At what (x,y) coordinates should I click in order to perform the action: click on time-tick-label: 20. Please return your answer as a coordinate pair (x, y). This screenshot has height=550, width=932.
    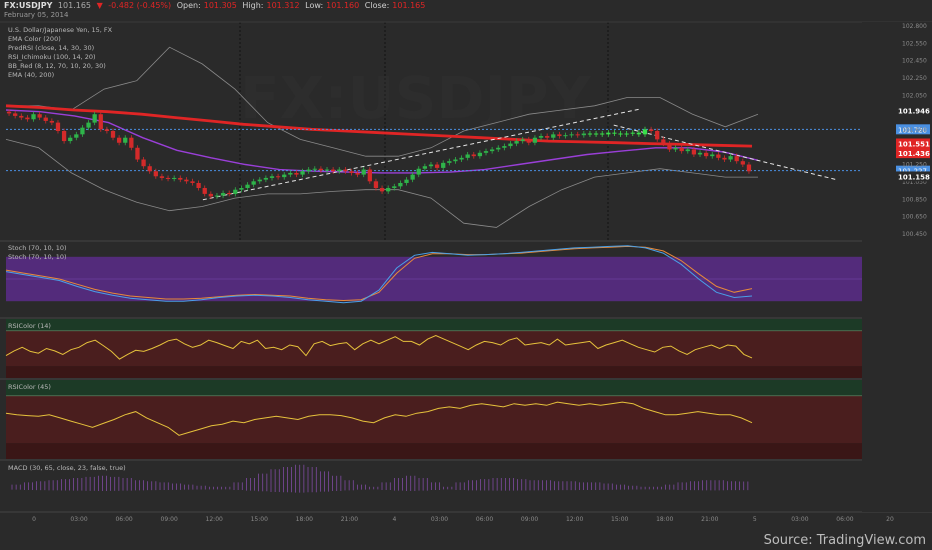
    Looking at the image, I should click on (890, 519).